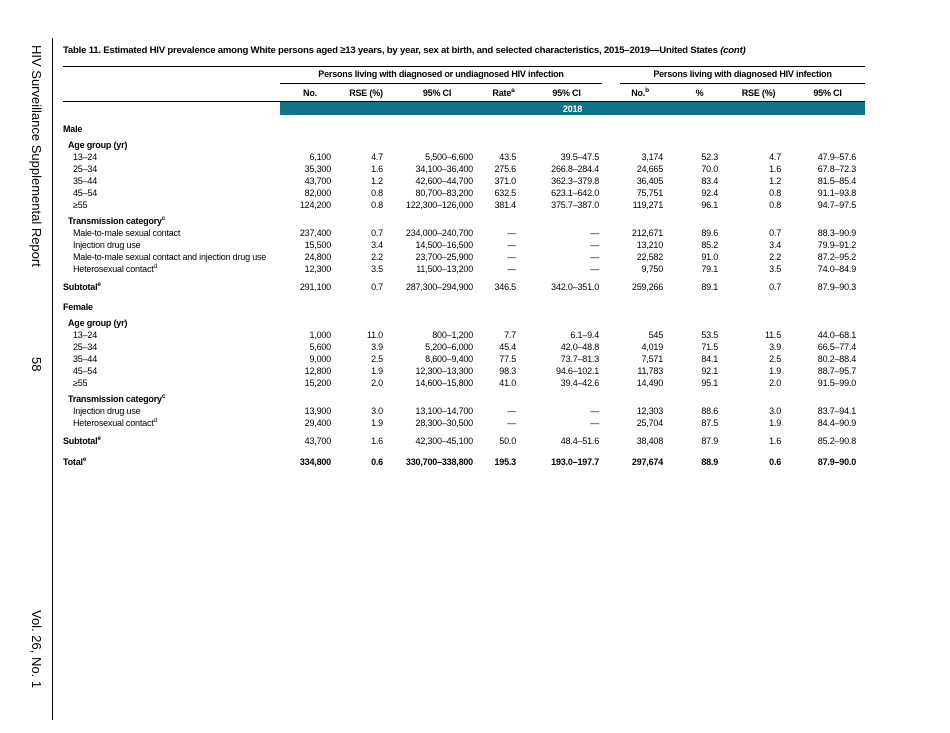 This screenshot has height=733, width=950. What do you see at coordinates (837, 269) in the screenshot?
I see `cell: 74.0–84.9` at bounding box center [837, 269].